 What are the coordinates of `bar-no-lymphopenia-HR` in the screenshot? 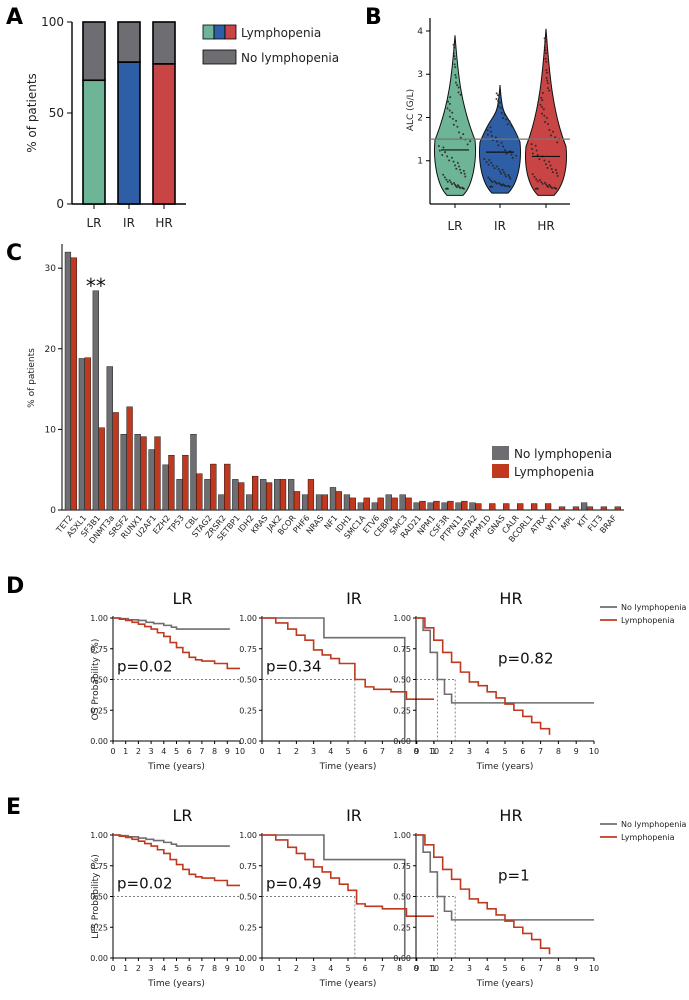 It's located at (164, 43).